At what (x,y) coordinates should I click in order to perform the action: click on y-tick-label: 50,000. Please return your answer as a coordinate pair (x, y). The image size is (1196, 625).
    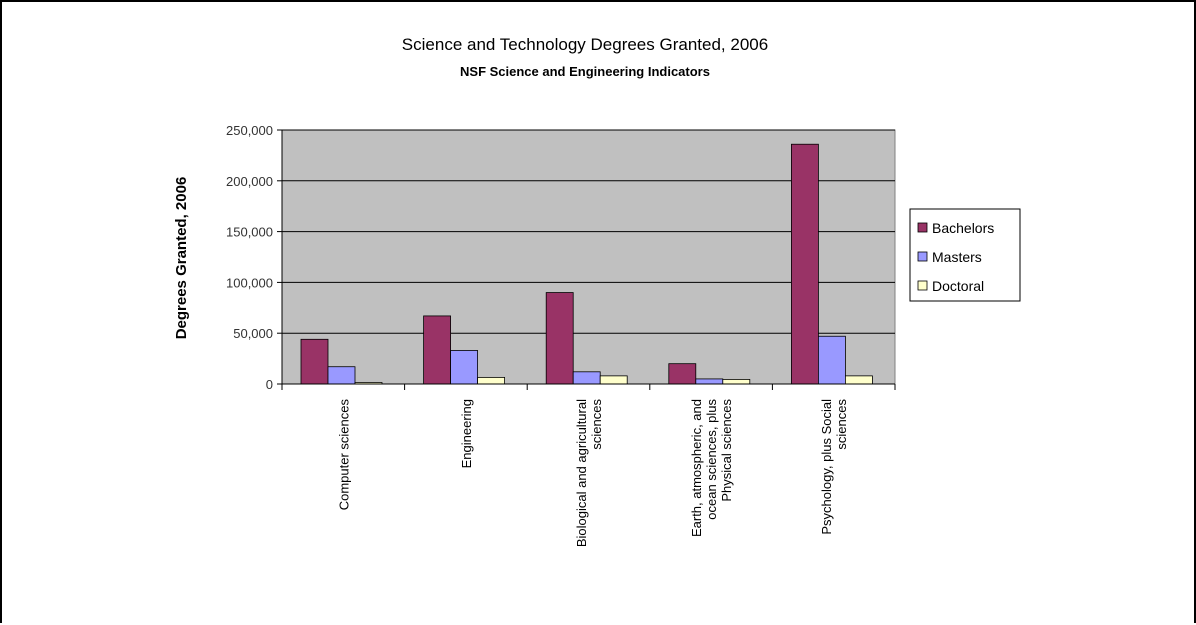
    Looking at the image, I should click on (253, 333).